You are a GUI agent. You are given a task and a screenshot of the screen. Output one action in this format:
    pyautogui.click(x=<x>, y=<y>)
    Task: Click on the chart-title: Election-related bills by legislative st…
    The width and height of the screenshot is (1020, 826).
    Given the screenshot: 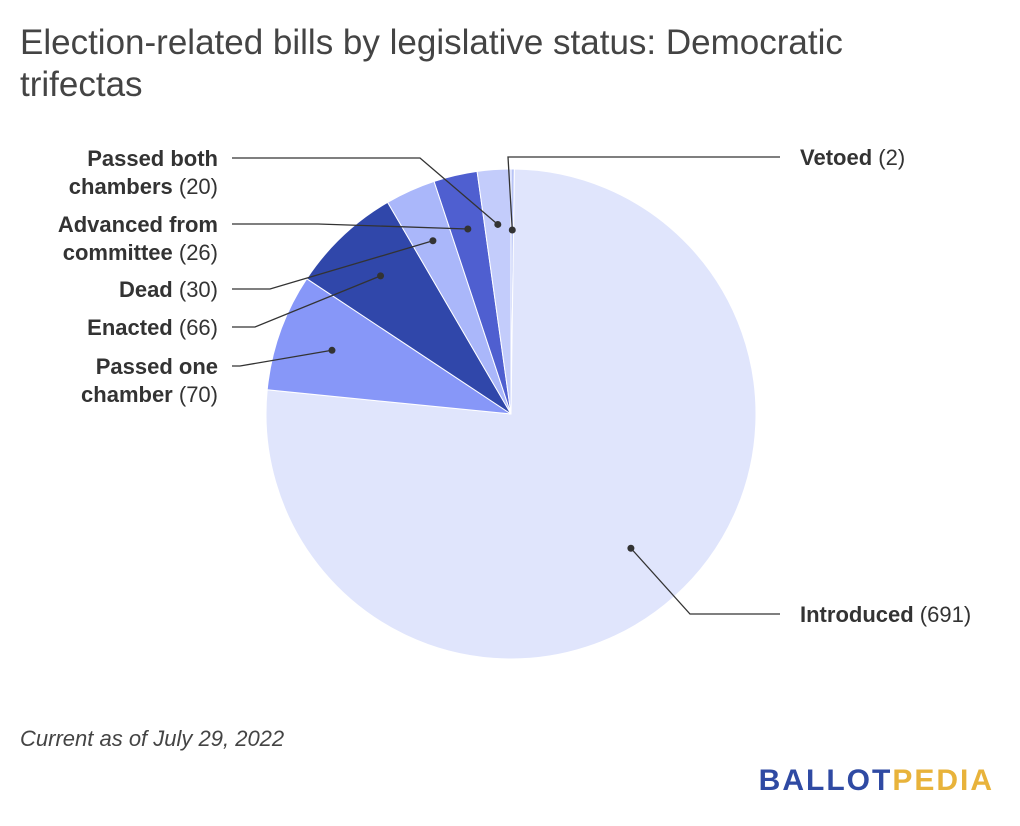 What is the action you would take?
    pyautogui.click(x=431, y=63)
    